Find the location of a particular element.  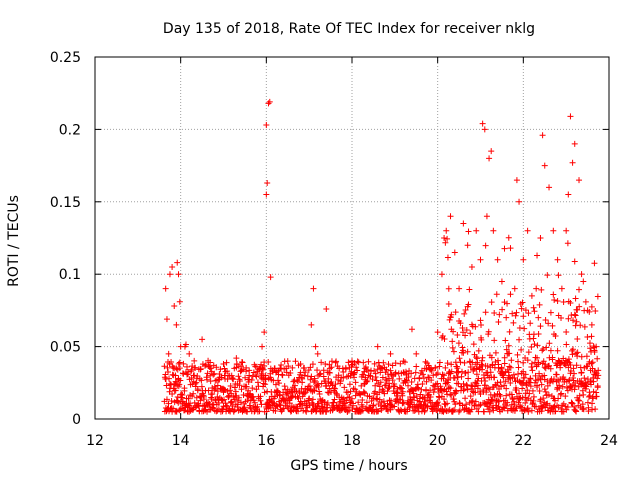

x-axis-label: GPS time / hours is located at coordinates (348, 466).